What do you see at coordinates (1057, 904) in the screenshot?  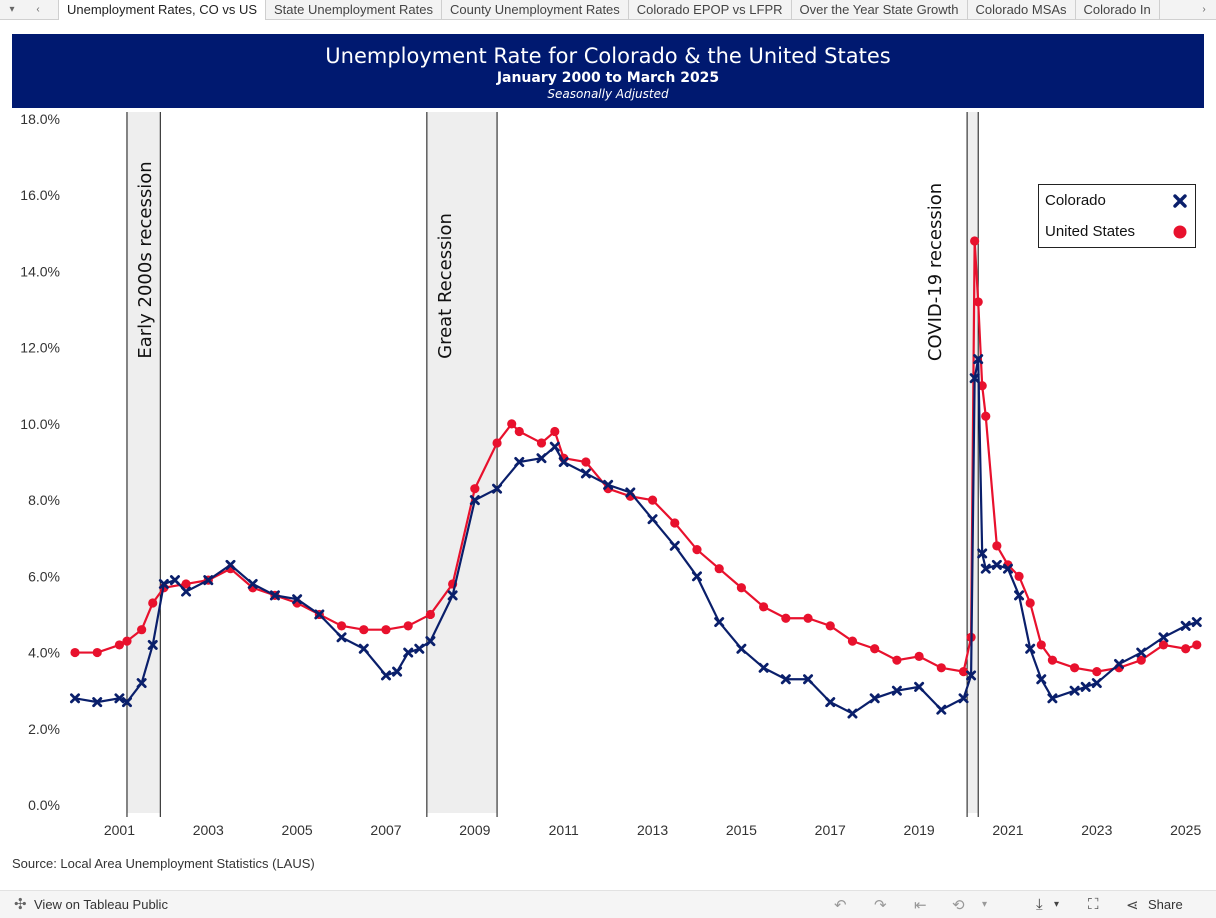 I see `download-menu-icon: ▾` at bounding box center [1057, 904].